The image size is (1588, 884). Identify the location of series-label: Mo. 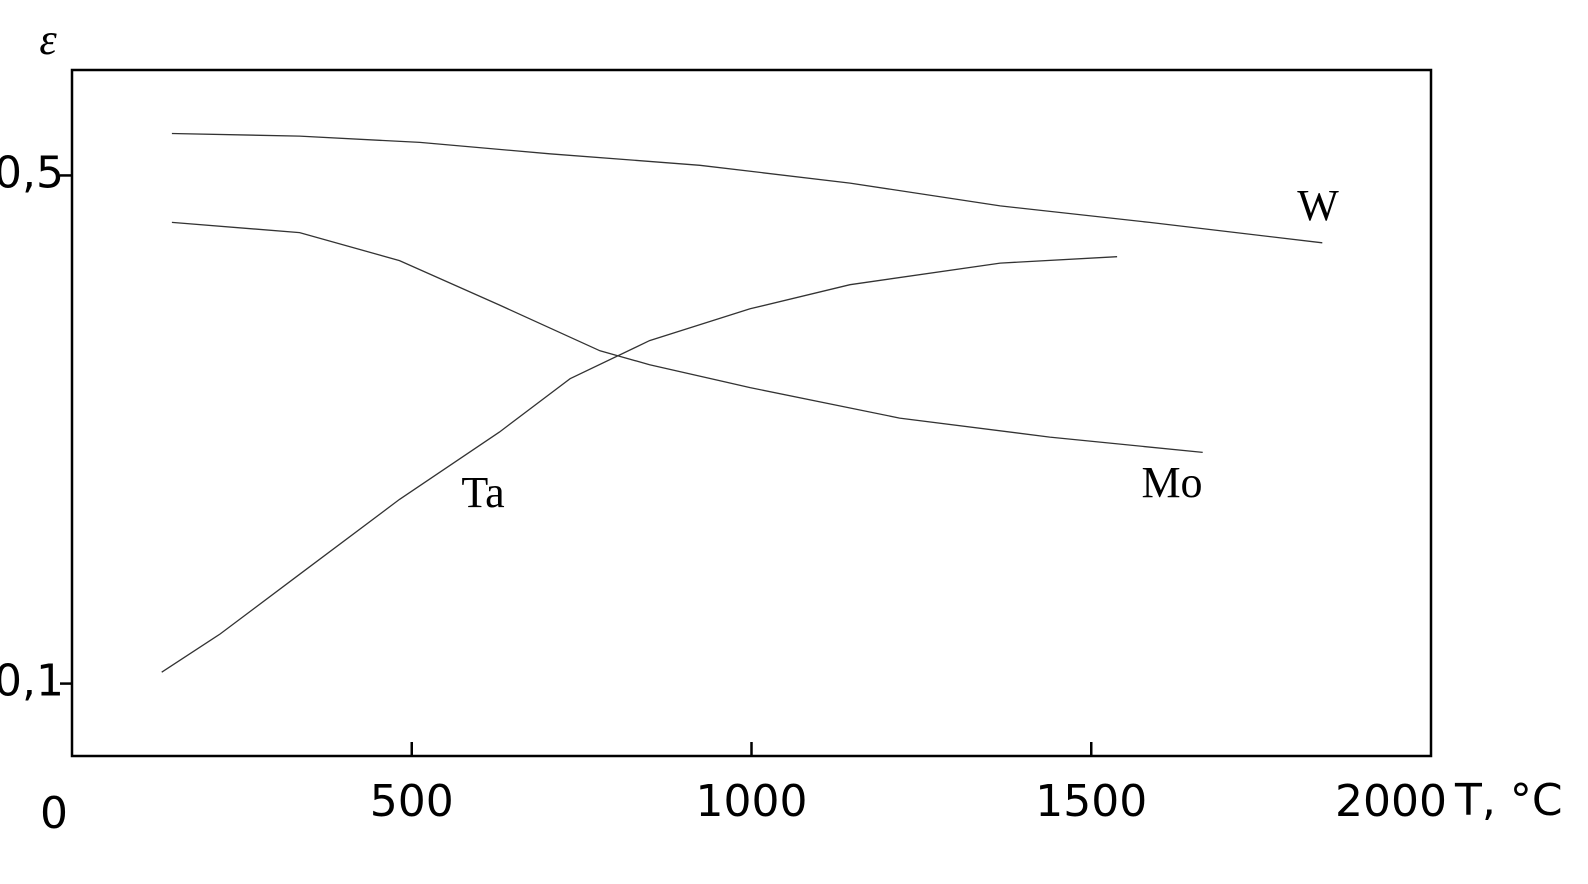
(1171, 482).